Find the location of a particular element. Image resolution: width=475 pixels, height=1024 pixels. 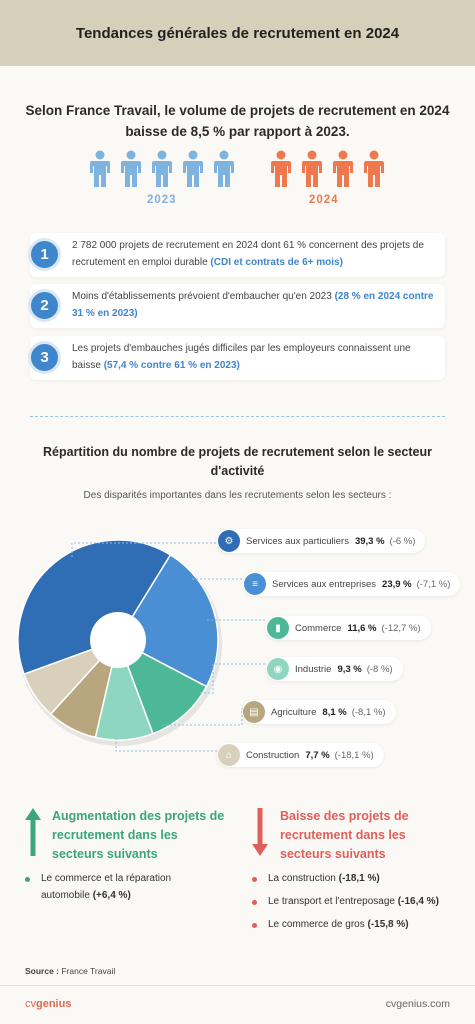

legend-item-2: ▮ Commerce 11,6 % (-12,7 %) is located at coordinates (348, 628).